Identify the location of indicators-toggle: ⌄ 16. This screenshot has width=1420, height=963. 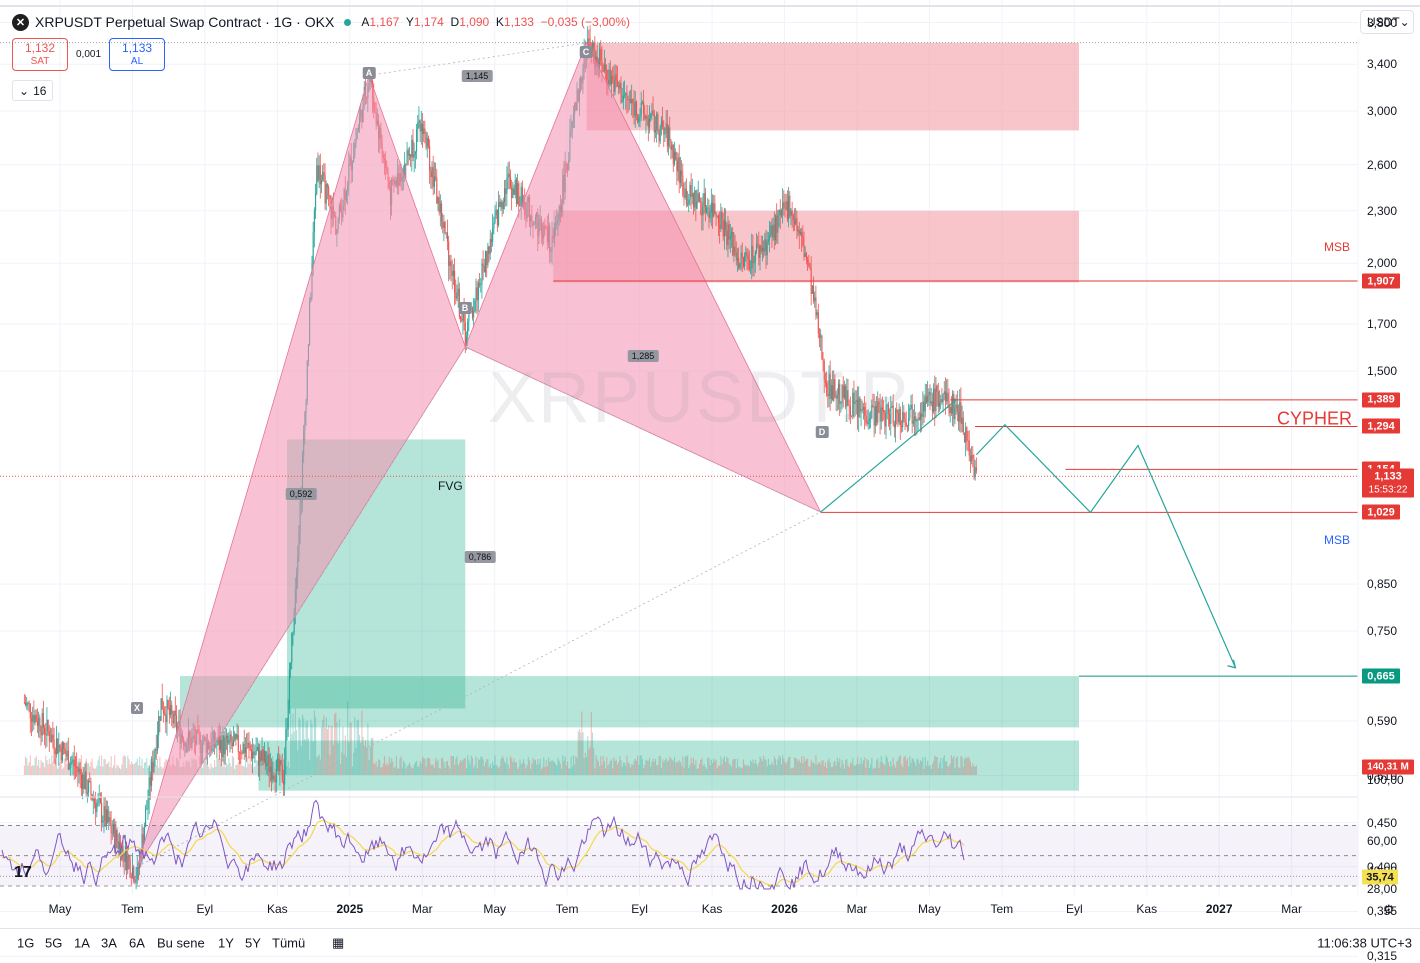
(33, 90).